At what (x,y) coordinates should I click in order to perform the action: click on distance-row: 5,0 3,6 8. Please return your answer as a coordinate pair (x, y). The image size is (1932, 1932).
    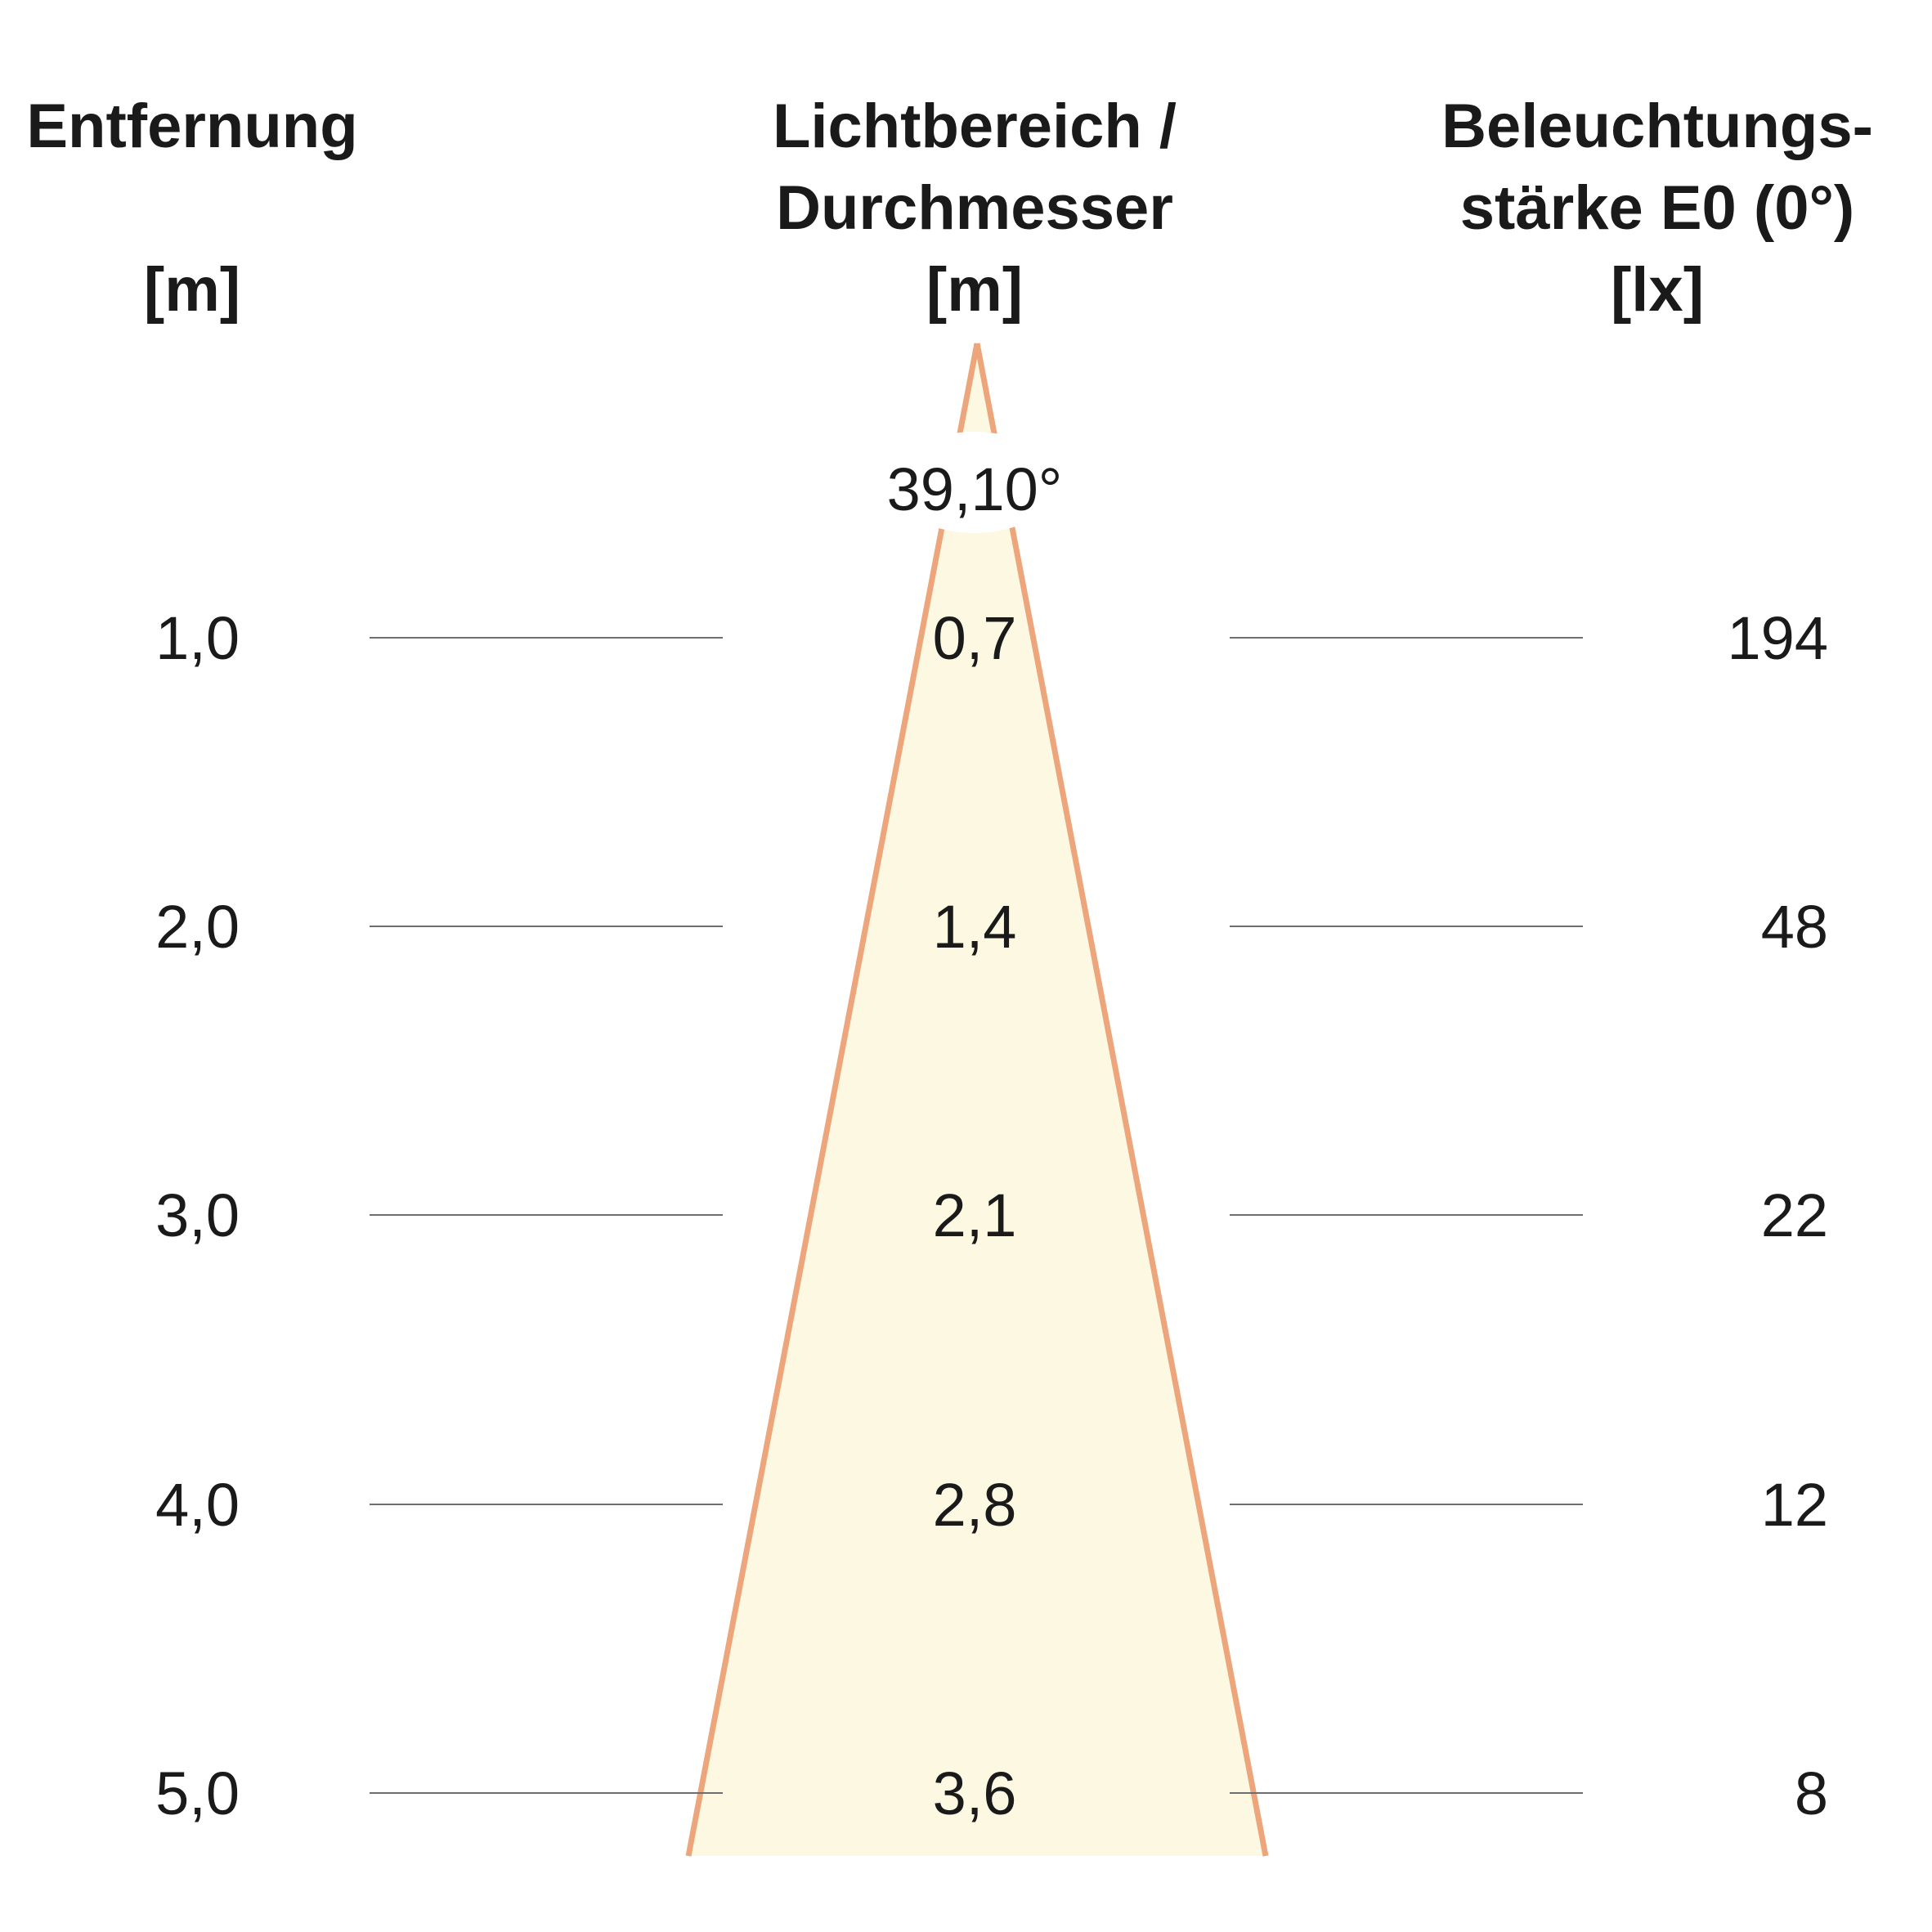
    Looking at the image, I should click on (991, 1793).